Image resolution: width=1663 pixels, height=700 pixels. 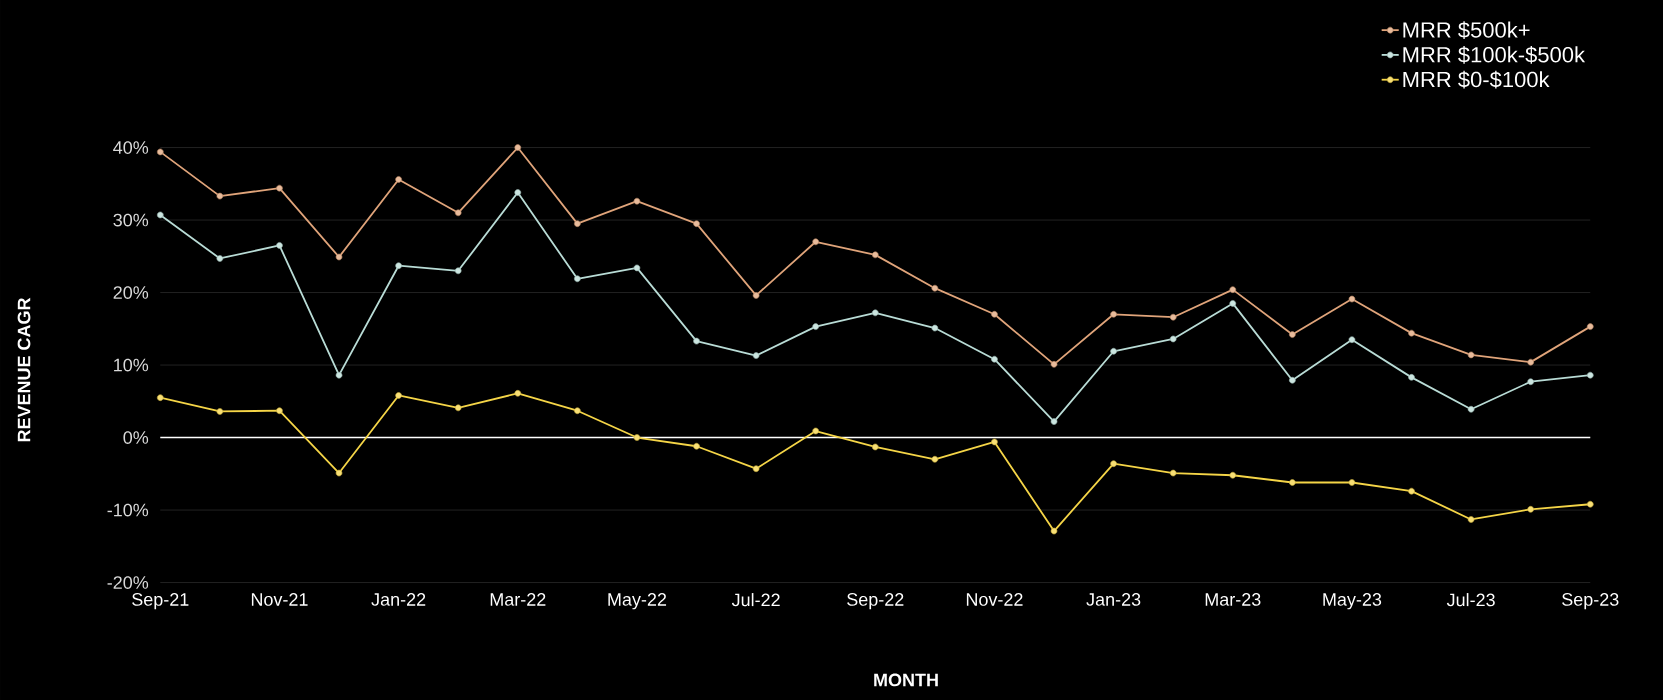 What do you see at coordinates (875, 601) in the screenshot?
I see `x-tick-label: Sep-22` at bounding box center [875, 601].